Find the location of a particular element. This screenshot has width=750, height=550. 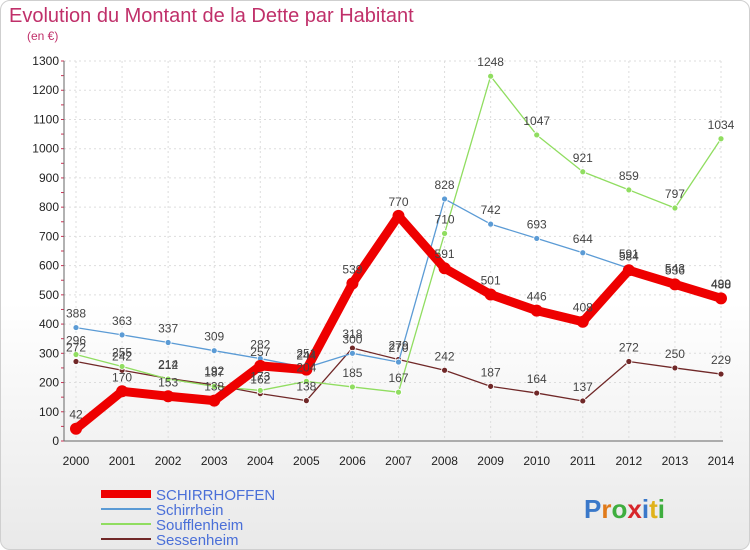

x-tick-label: 2009 is located at coordinates (490, 461).